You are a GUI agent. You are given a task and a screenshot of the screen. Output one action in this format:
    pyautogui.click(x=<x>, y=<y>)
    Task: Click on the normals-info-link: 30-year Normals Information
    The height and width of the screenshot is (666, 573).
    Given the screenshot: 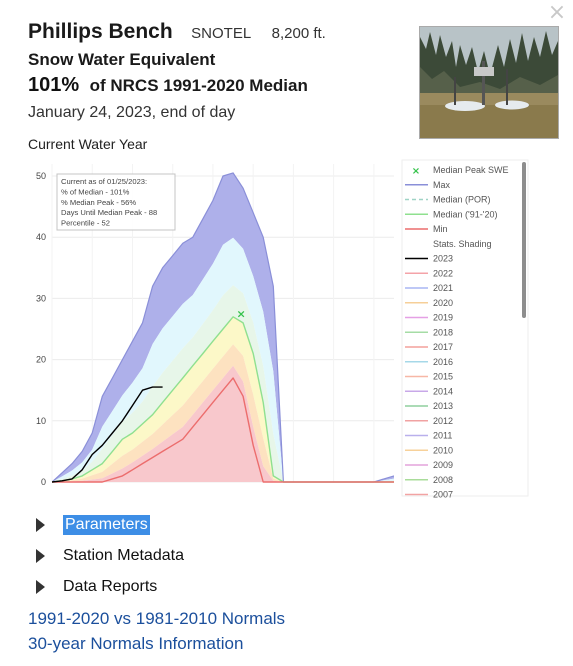 What is the action you would take?
    pyautogui.click(x=136, y=643)
    